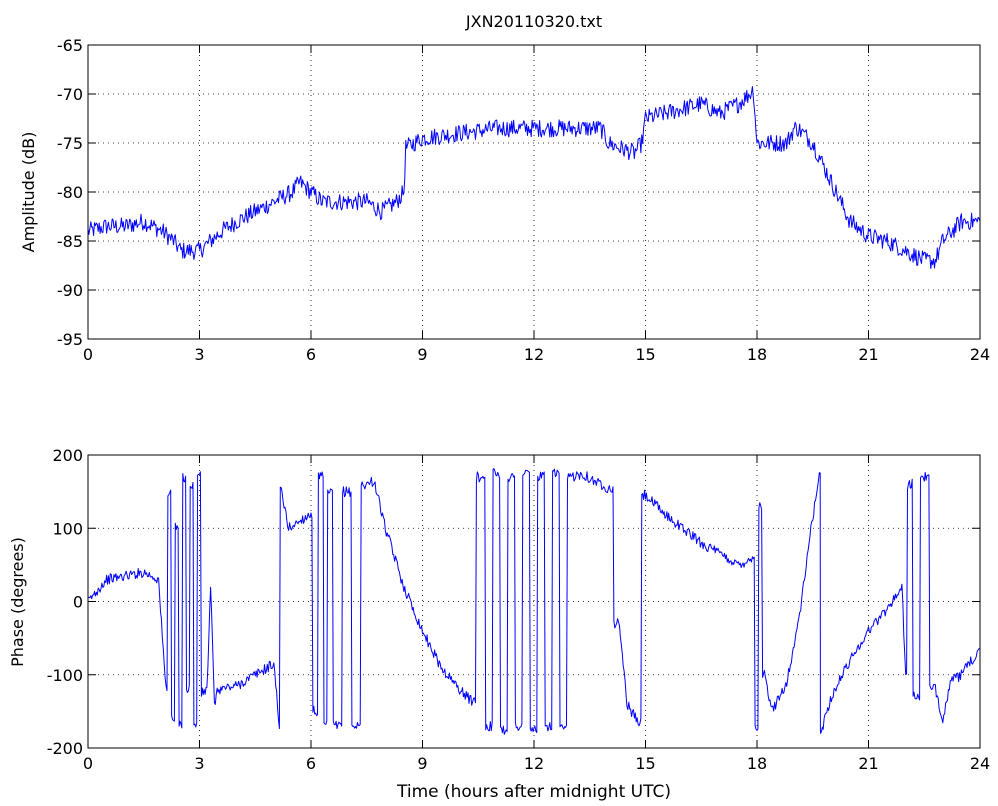 The height and width of the screenshot is (806, 998). Describe the element at coordinates (70, 94) in the screenshot. I see `amplitude-y-tick-label: -70` at that location.